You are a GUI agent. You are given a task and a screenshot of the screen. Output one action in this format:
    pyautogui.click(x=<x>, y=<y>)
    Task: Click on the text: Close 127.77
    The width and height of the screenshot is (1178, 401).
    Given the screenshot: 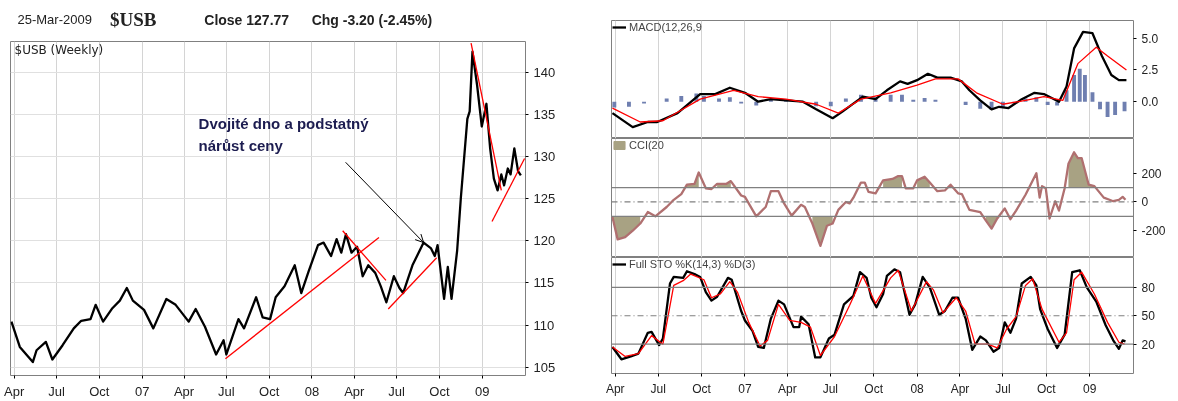 What is the action you would take?
    pyautogui.click(x=247, y=19)
    